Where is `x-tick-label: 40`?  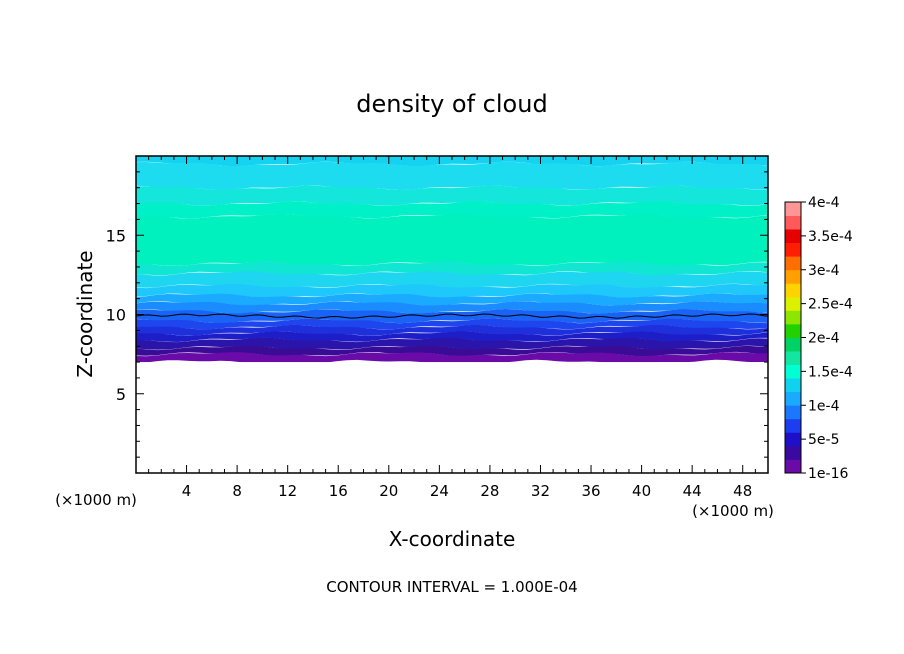
x-tick-label: 40 is located at coordinates (641, 491).